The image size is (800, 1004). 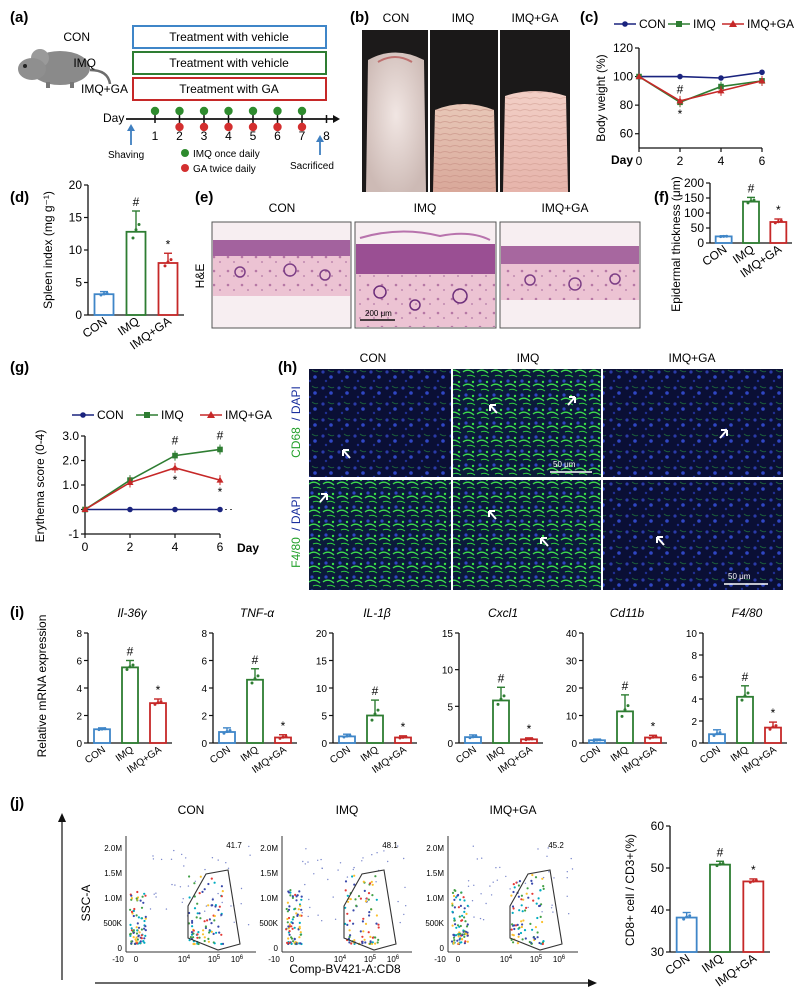 What do you see at coordinates (168, 244) in the screenshot?
I see `significance-mark: *` at bounding box center [168, 244].